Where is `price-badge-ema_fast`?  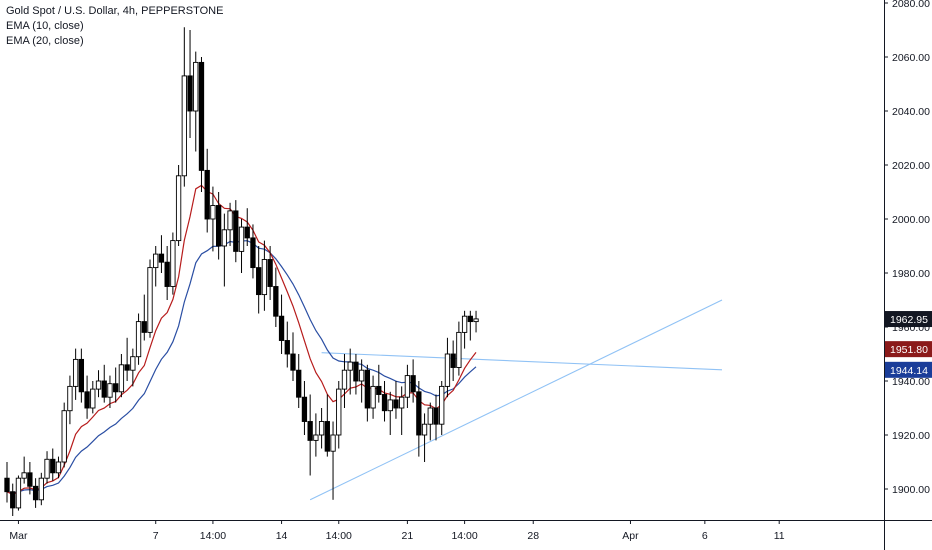 price-badge-ema_fast is located at coordinates (908, 349).